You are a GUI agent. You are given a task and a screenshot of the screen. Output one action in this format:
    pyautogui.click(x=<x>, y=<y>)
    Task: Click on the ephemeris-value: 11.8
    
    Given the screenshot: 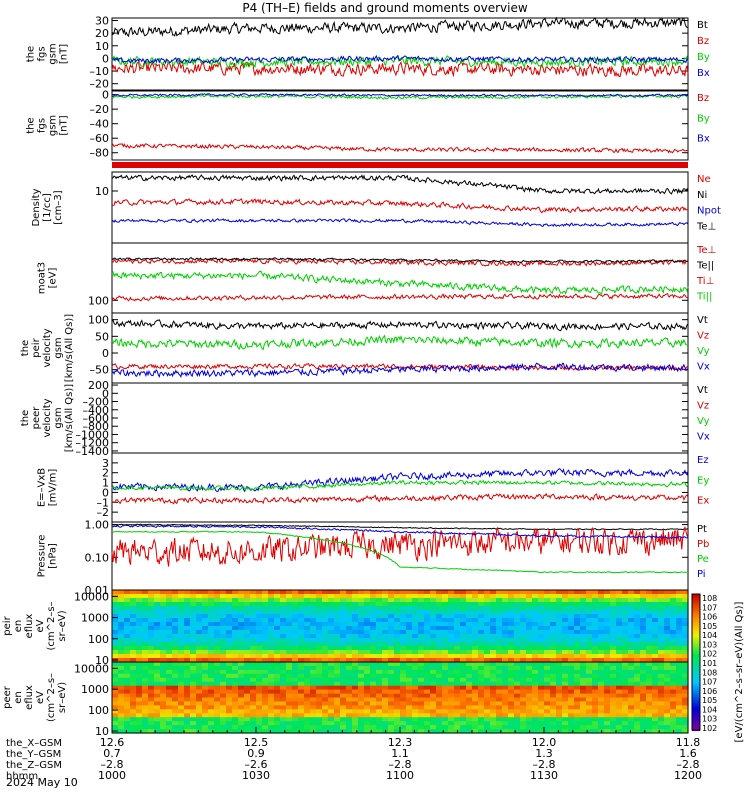 What is the action you would take?
    pyautogui.click(x=688, y=742)
    